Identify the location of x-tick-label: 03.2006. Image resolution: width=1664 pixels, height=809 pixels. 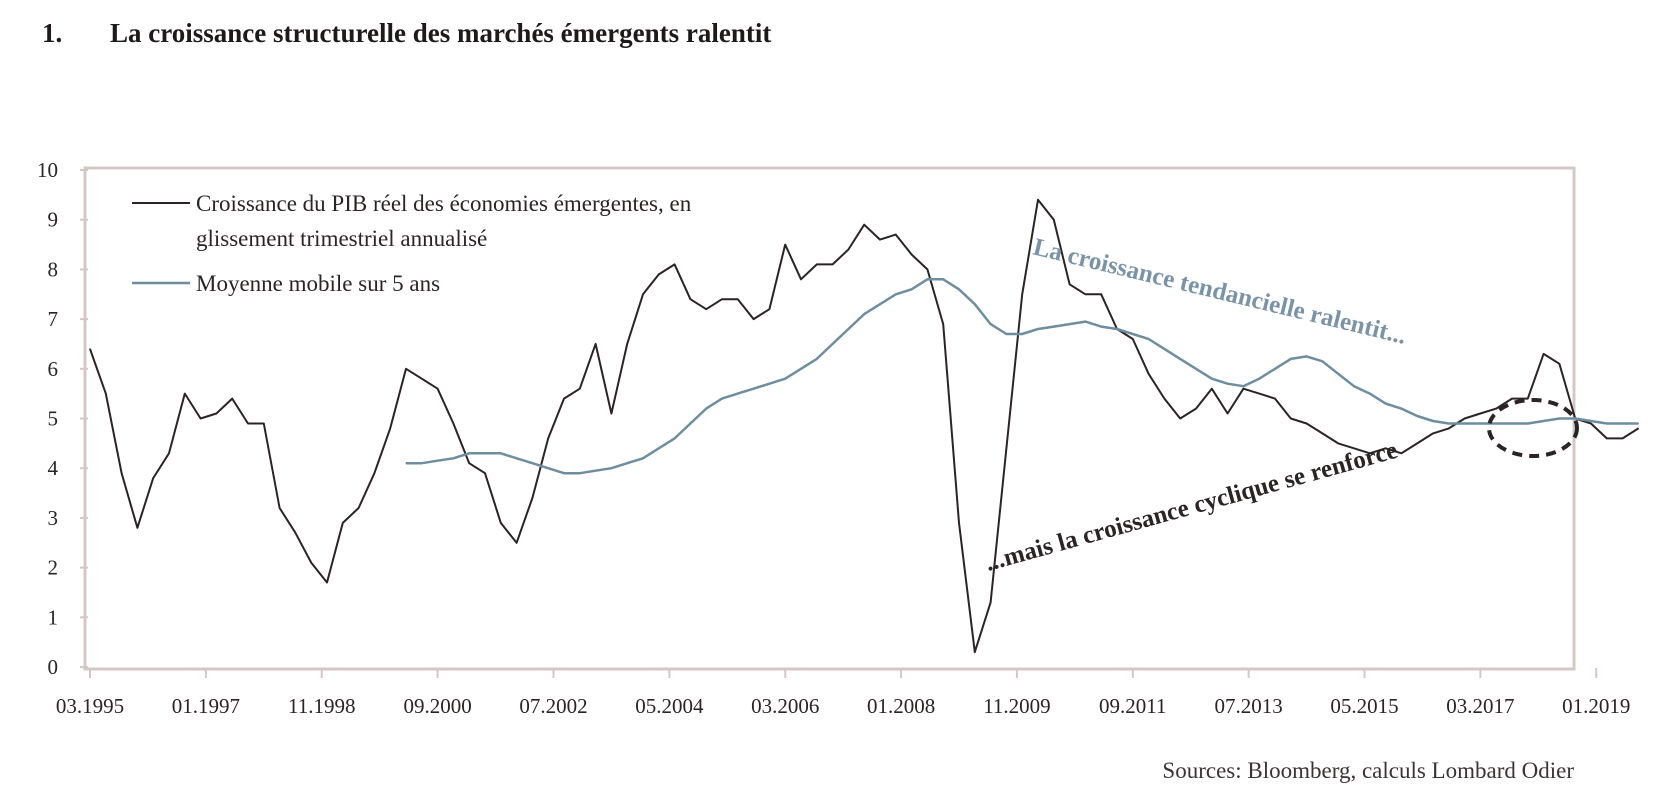
(785, 706).